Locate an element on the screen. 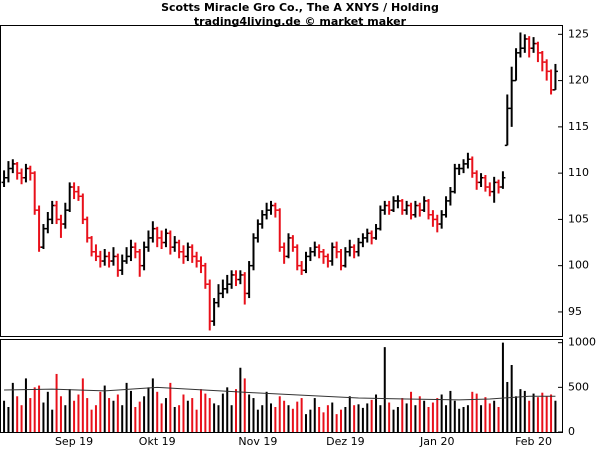  x-tick-label: Nov 19 is located at coordinates (257, 441).